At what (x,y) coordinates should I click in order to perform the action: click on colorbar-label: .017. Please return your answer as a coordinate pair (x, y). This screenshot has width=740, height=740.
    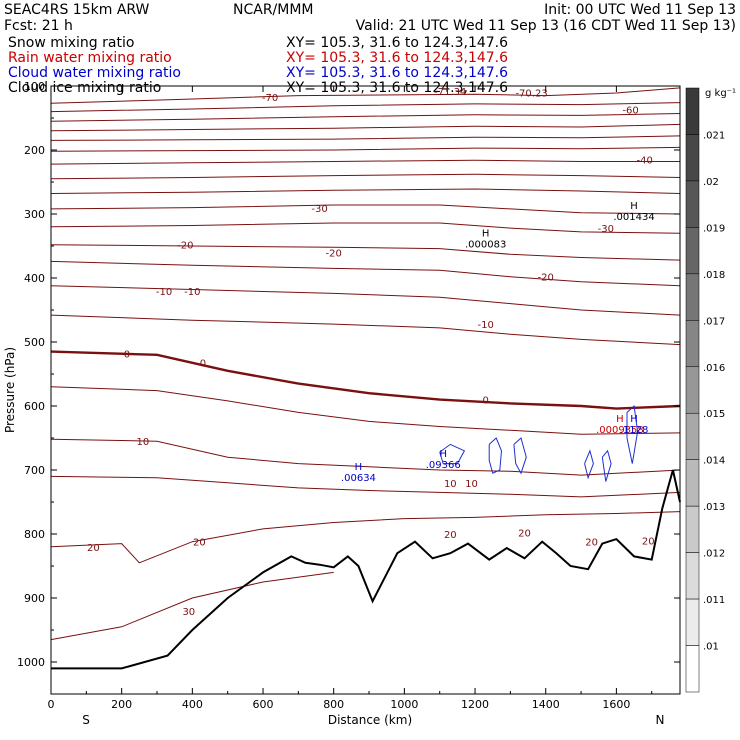
    Looking at the image, I should click on (714, 321).